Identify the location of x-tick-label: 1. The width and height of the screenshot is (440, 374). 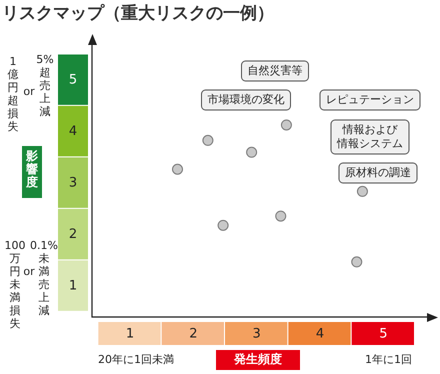
(130, 334).